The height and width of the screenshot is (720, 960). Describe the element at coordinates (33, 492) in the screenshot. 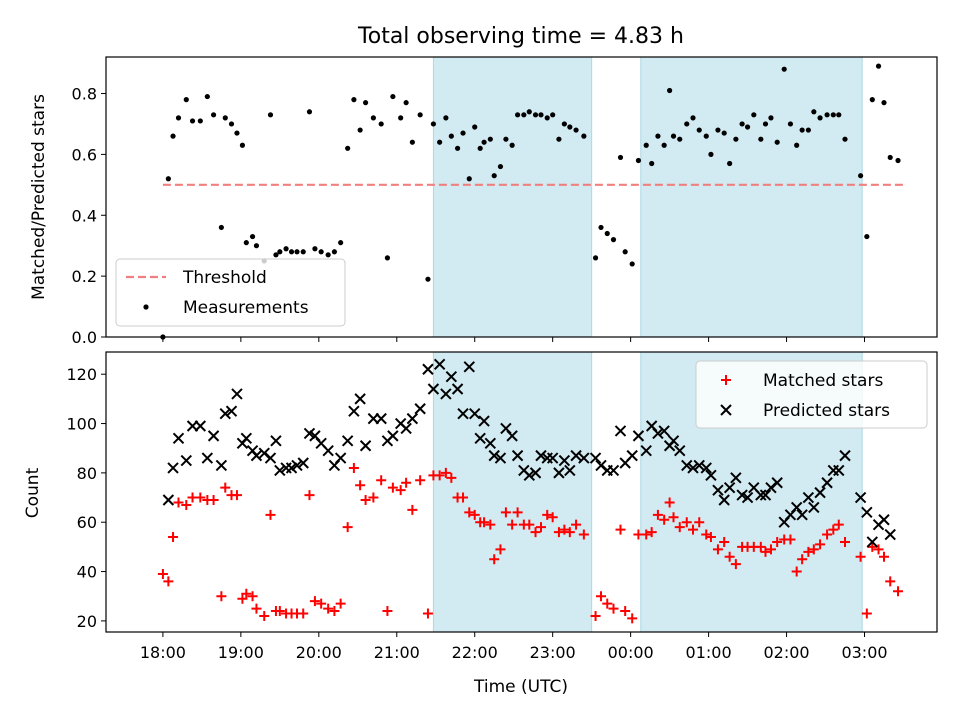

I see `bottom-y-axis-label: Count` at that location.